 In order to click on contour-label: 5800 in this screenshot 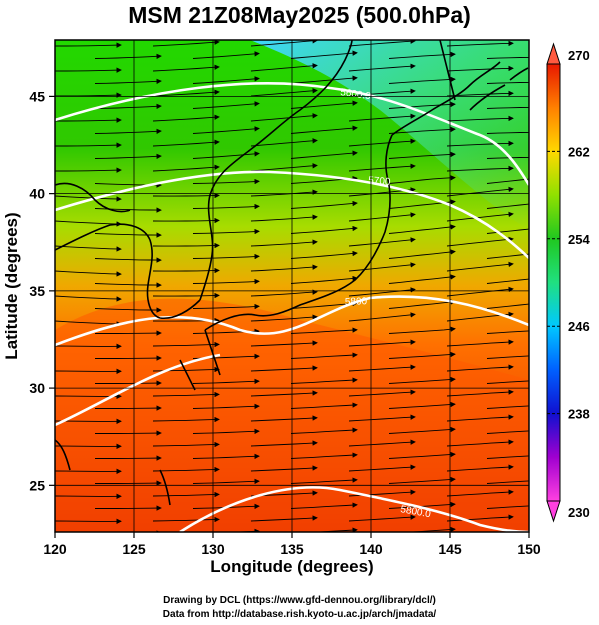, I will do `click(356, 302)`.